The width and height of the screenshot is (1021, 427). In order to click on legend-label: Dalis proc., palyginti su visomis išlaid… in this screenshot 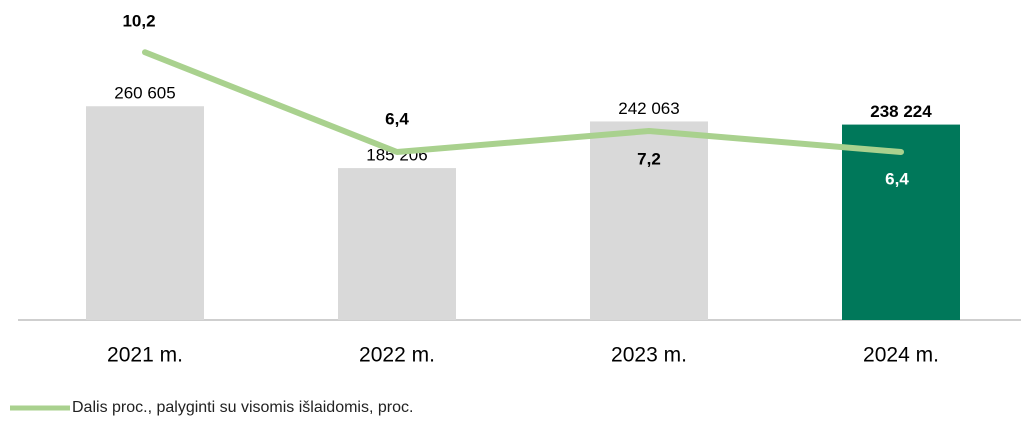, I will do `click(242, 407)`.